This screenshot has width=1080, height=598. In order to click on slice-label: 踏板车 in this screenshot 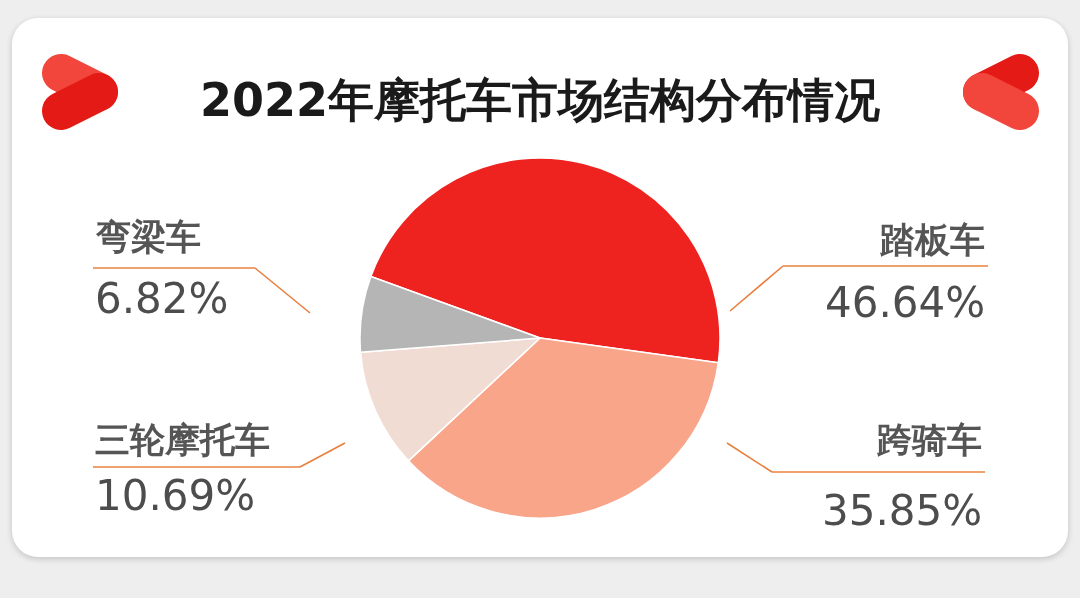, I will do `click(932, 240)`.